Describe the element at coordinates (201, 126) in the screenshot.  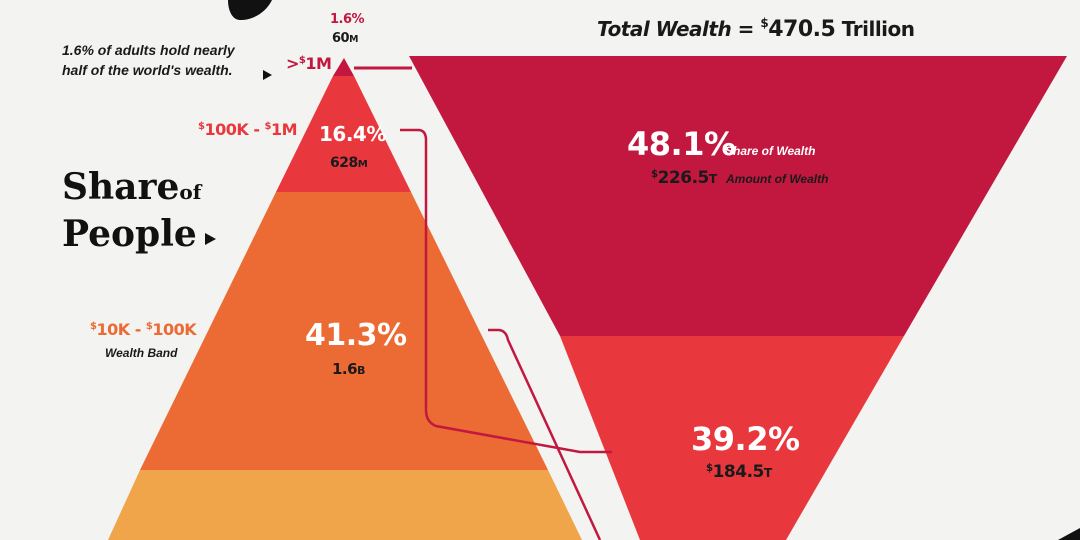
I see `tier1-band-currency-a: $` at that location.